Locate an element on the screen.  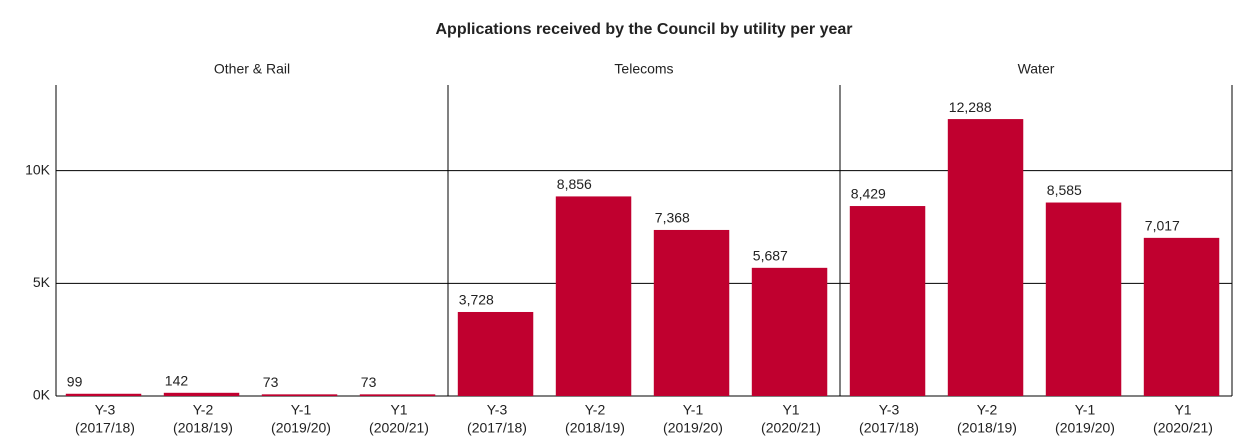
value-label: 99 is located at coordinates (75, 381).